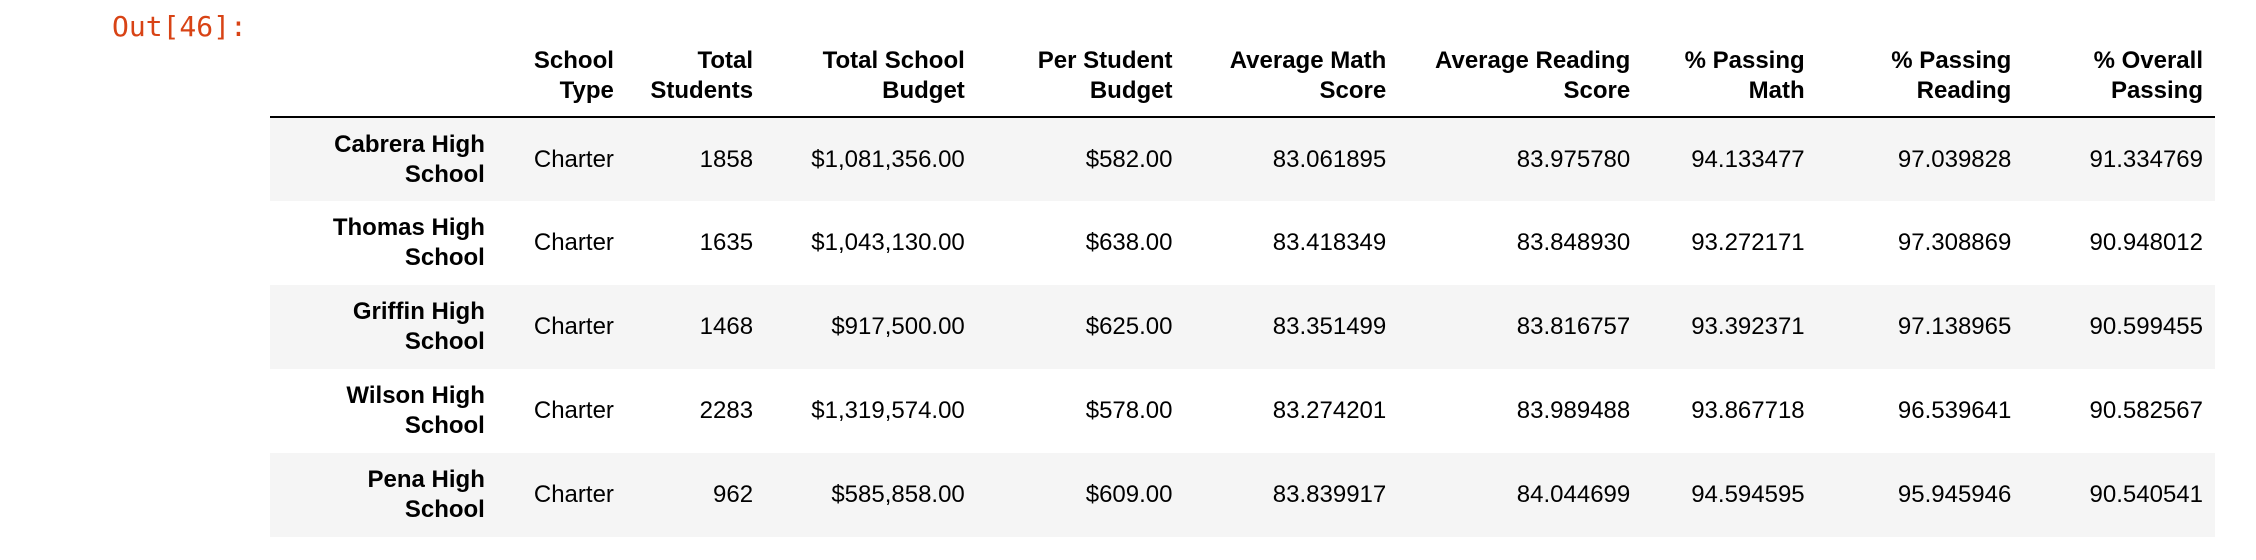 This screenshot has height=560, width=2256. What do you see at coordinates (1573, 410) in the screenshot?
I see `cell-average-reading-score: 83.989488` at bounding box center [1573, 410].